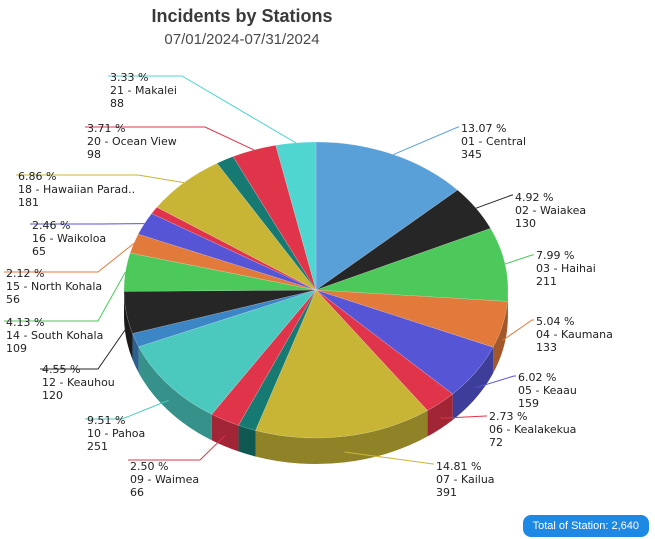  I want to click on slice-name-label-19: 20 - Ocean View, so click(132, 141).